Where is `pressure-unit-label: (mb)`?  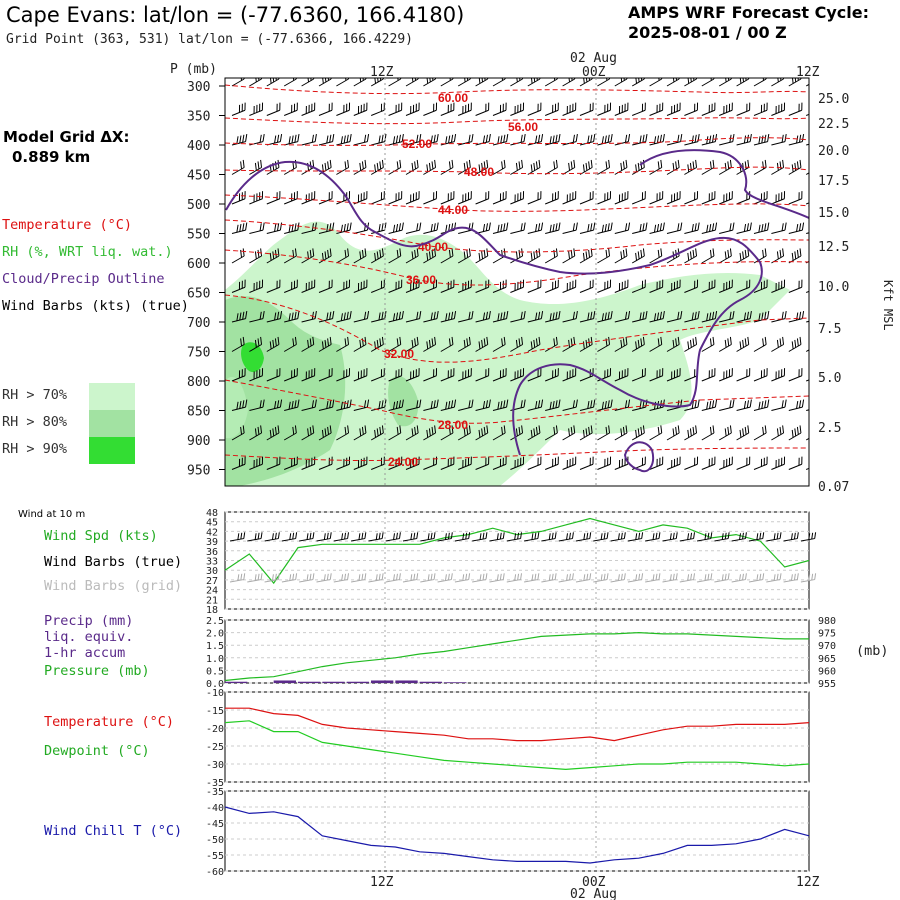
pressure-unit-label: (mb) is located at coordinates (872, 651).